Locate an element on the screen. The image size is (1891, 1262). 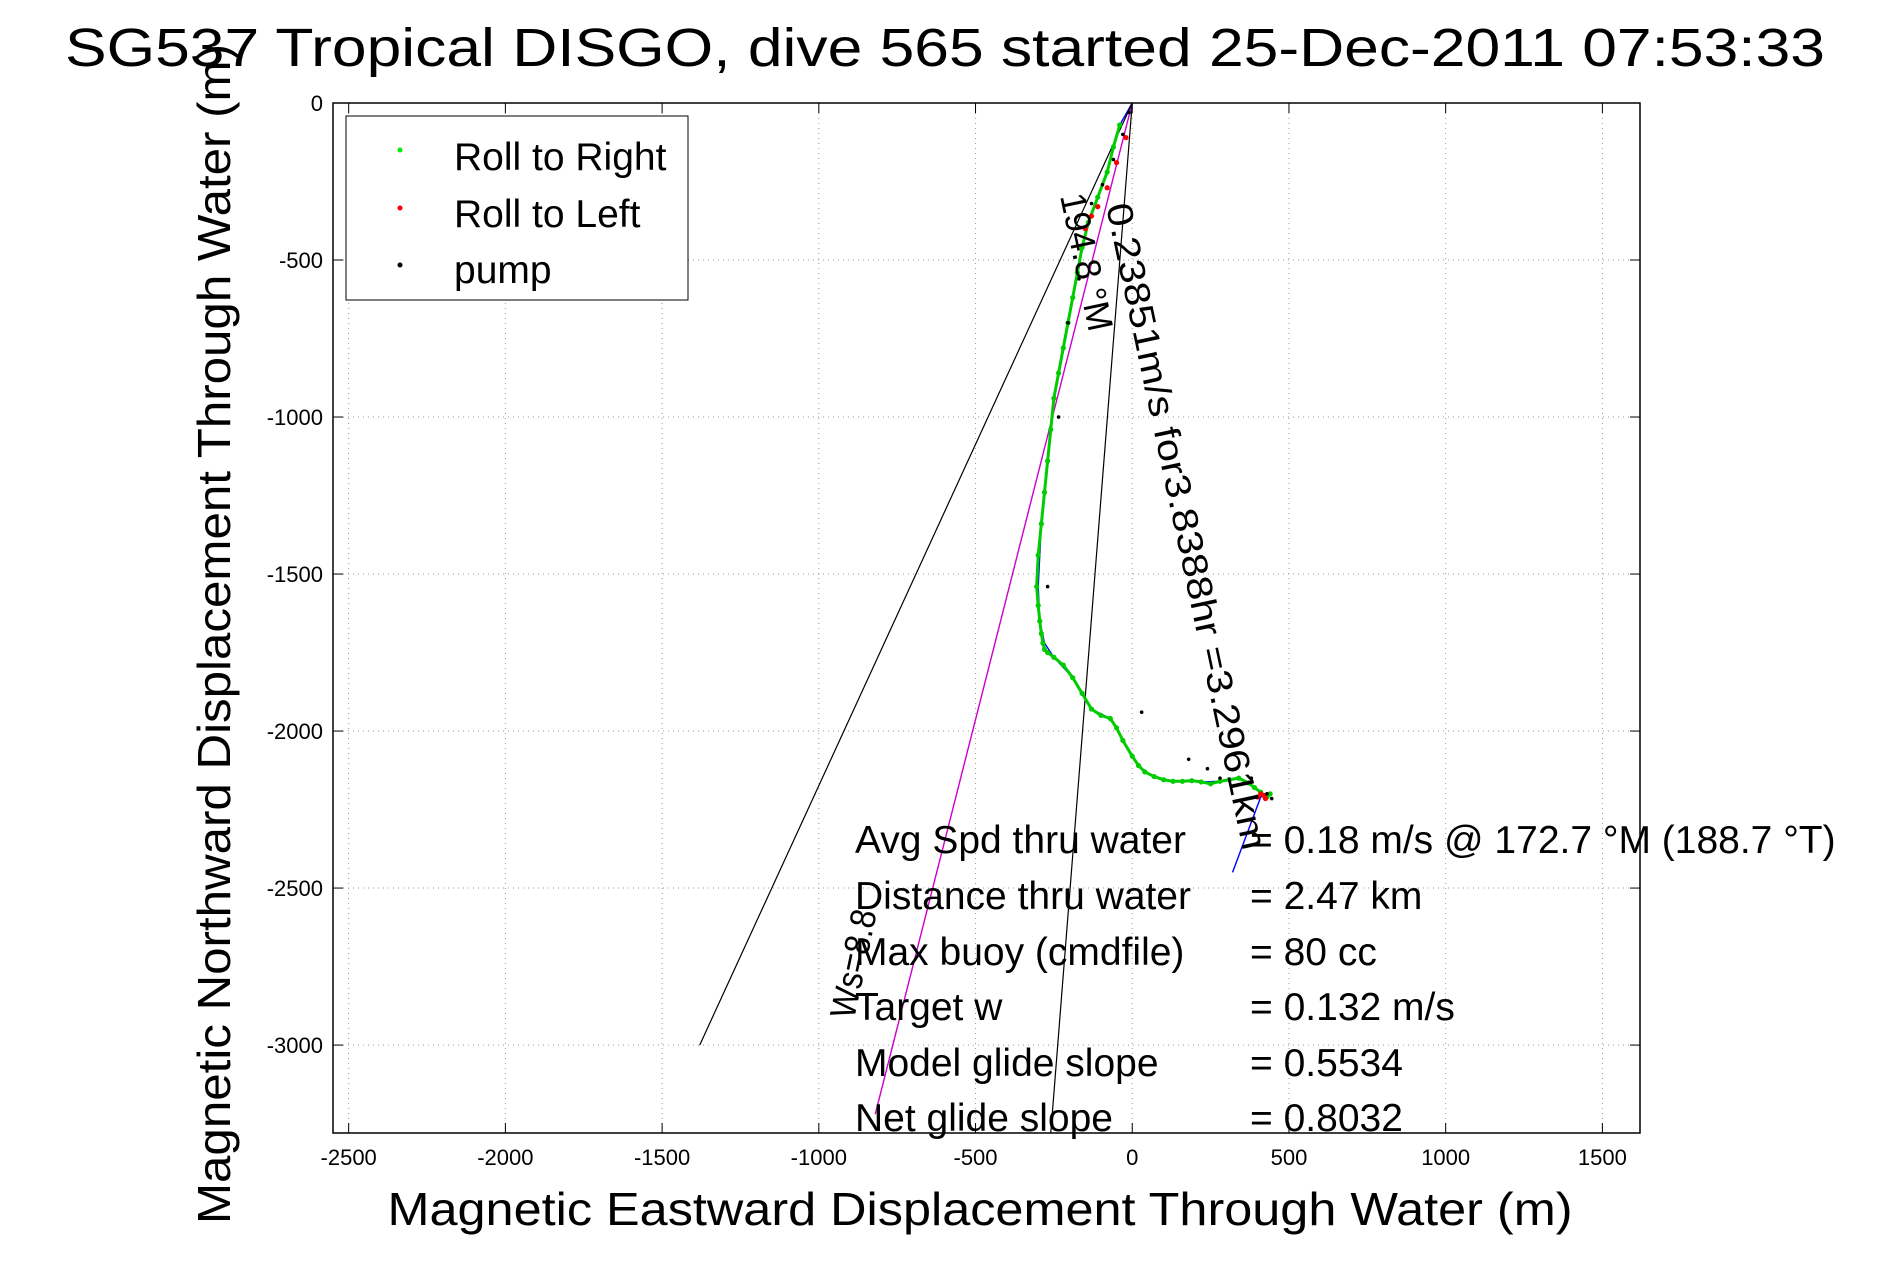
x-tick-label: 0 is located at coordinates (1132, 1157).